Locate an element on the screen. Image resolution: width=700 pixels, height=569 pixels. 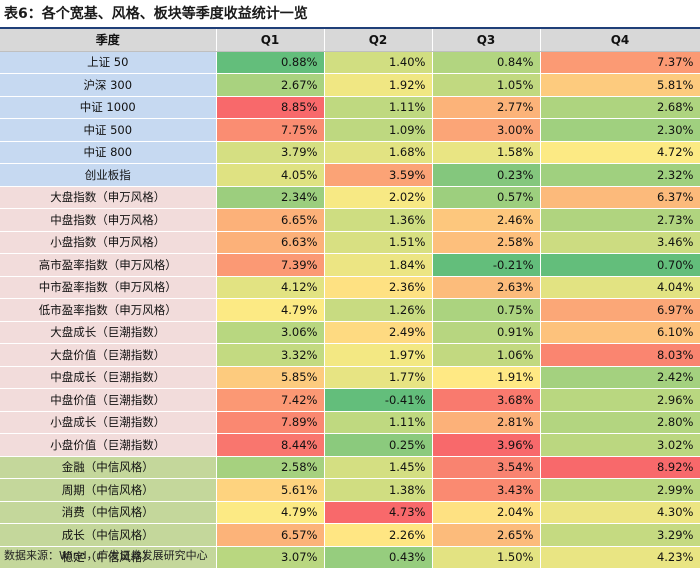
table-row: 上证 50 0.88% 1.40% 0.84% 7.37% is located at coordinates (350, 62).